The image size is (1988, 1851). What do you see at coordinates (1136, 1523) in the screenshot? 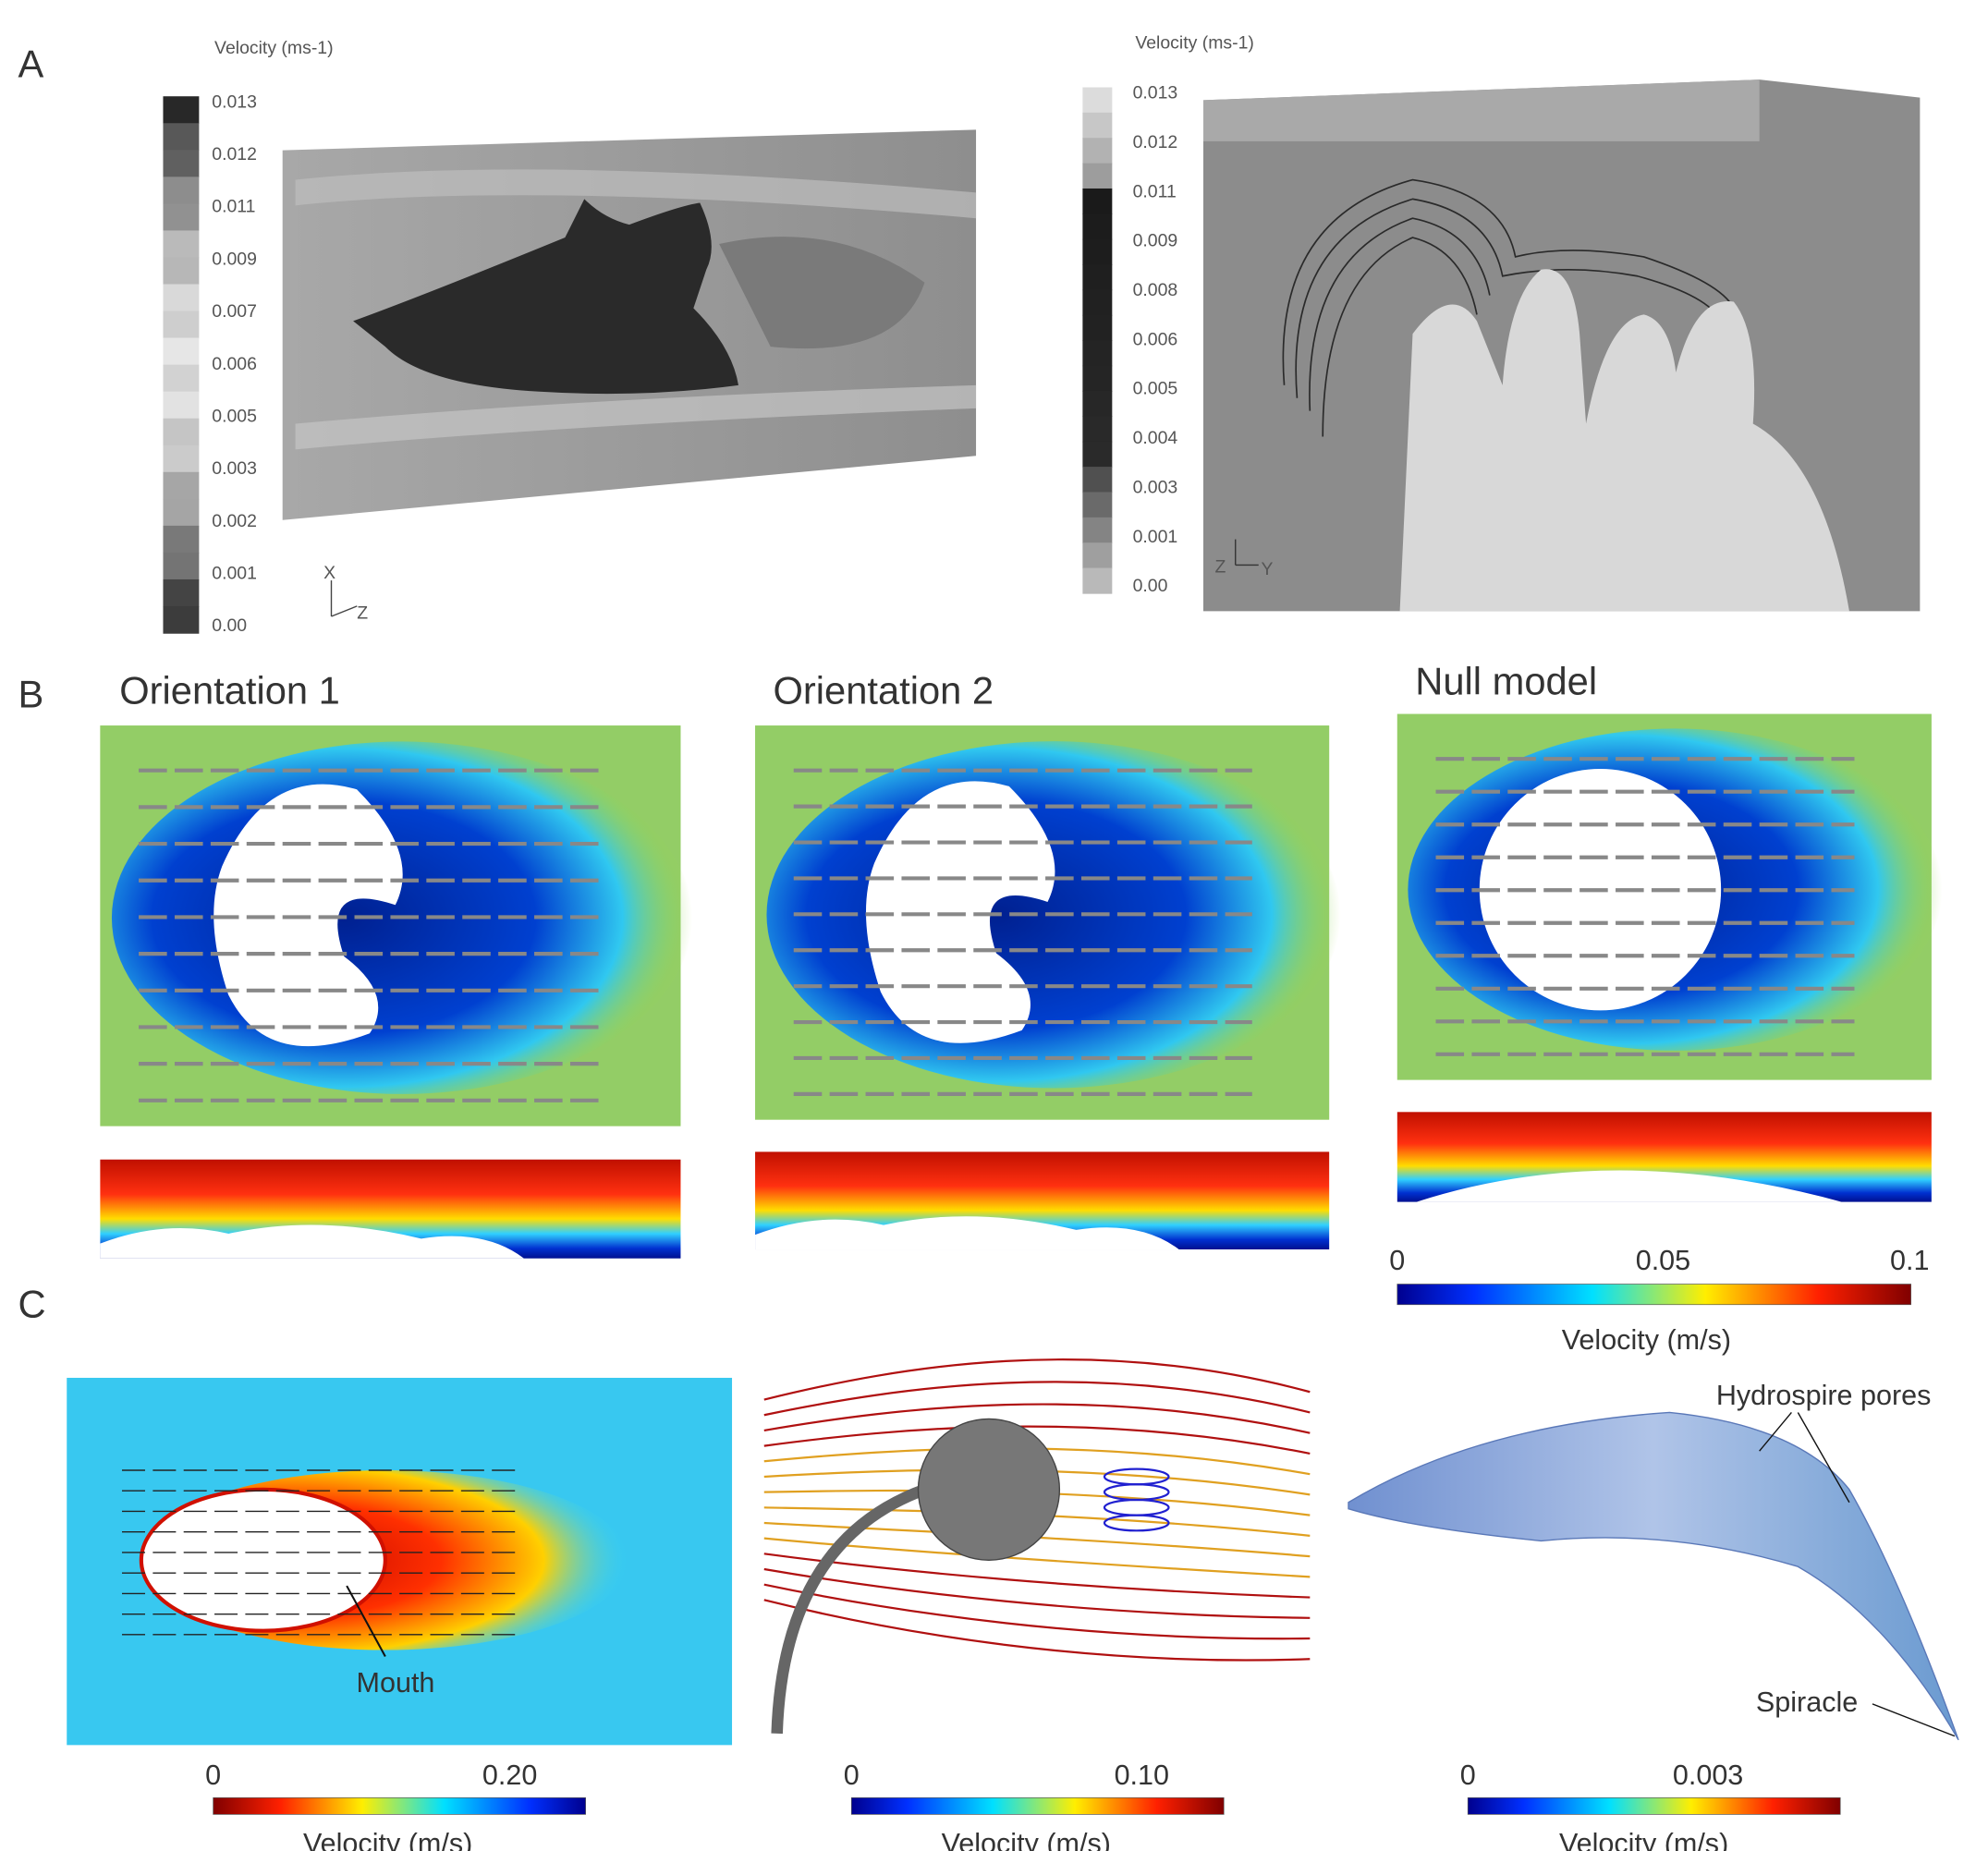
I see `vortex` at bounding box center [1136, 1523].